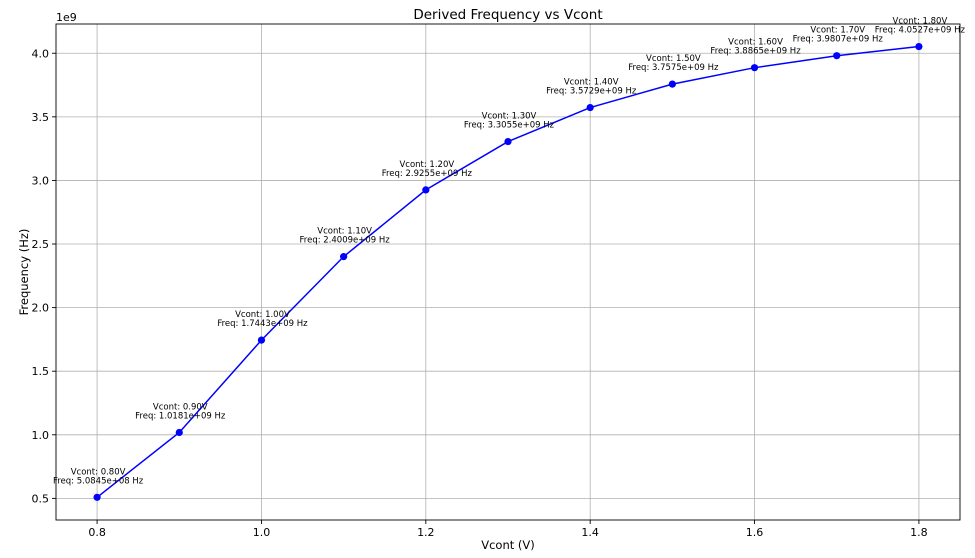  I want to click on x-tick-label: 1.6, so click(755, 532).